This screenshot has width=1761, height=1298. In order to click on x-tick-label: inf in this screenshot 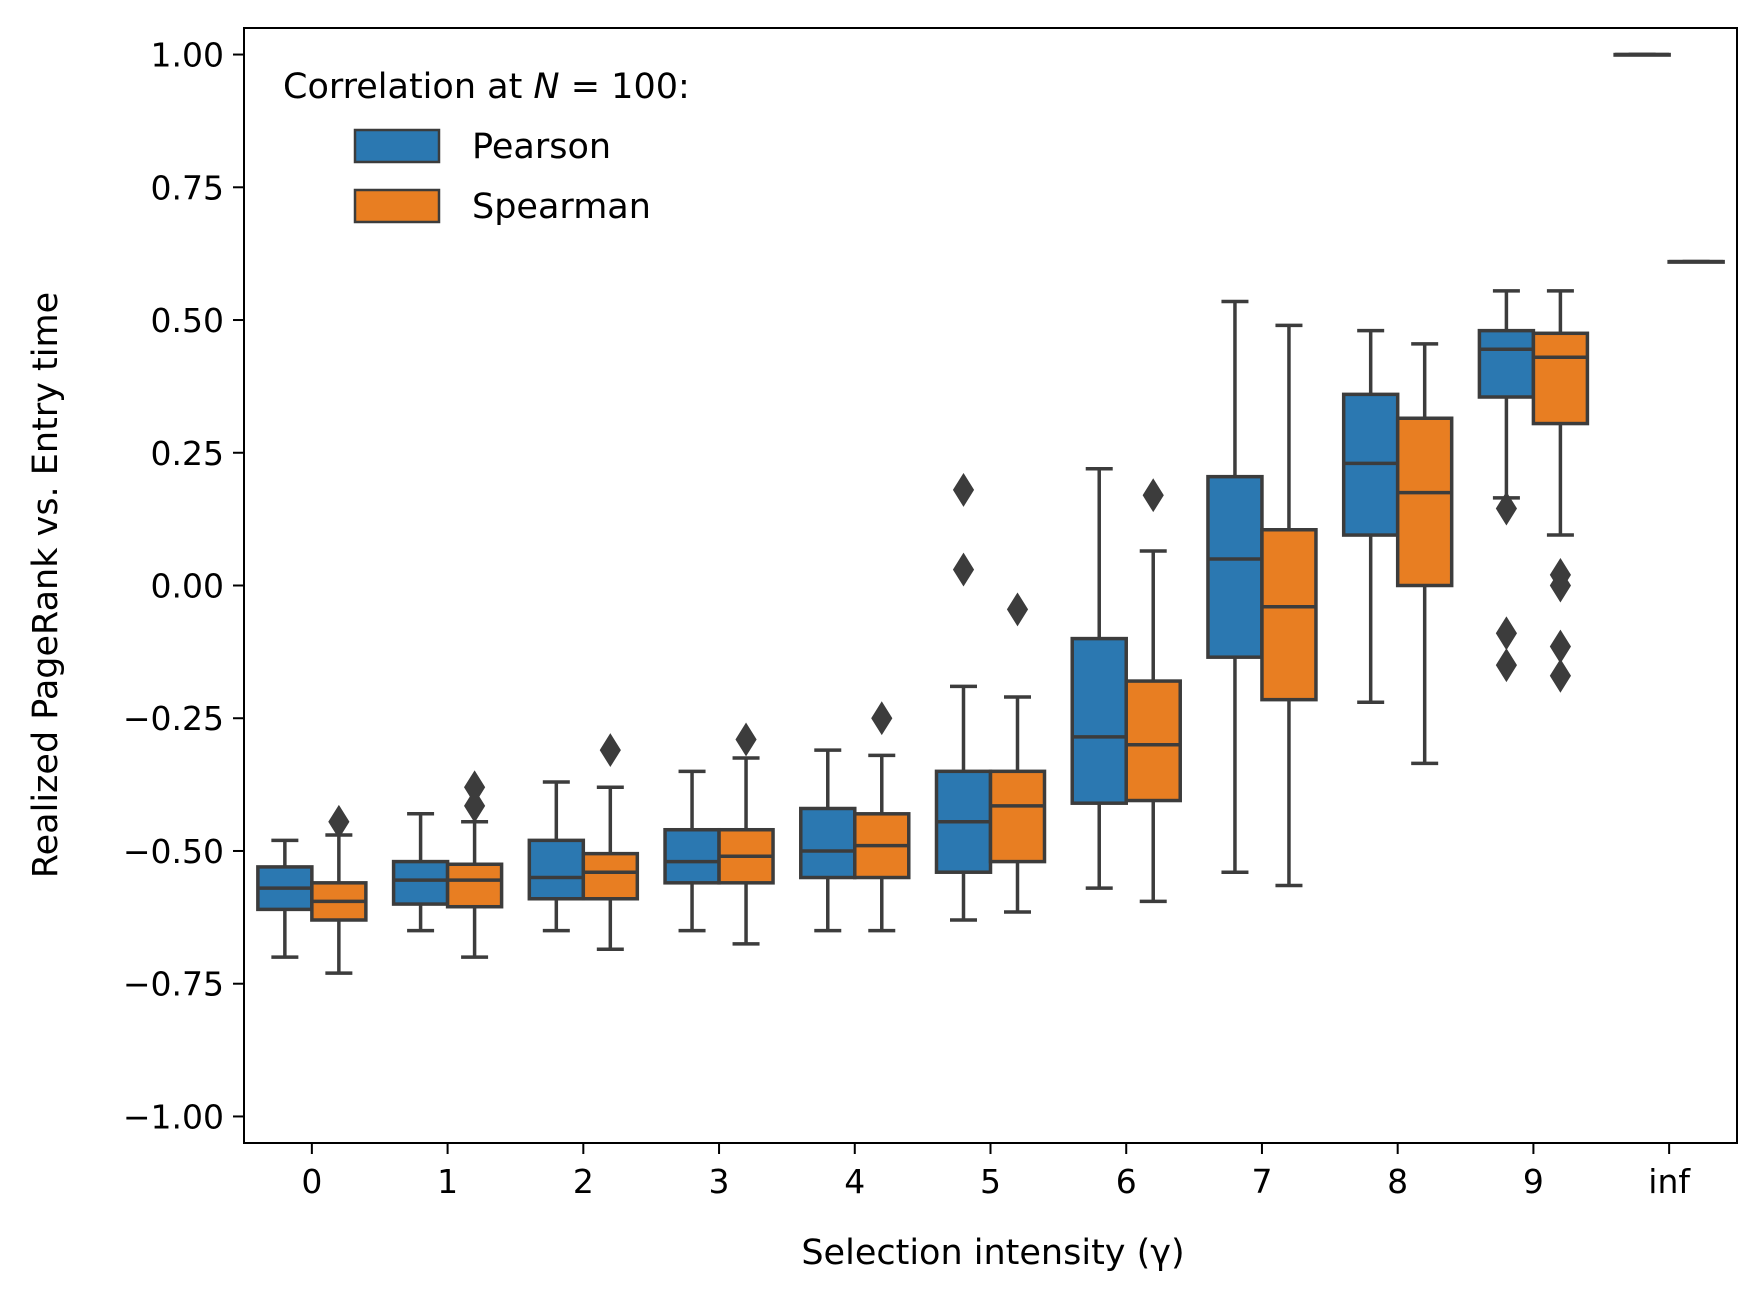, I will do `click(1669, 1181)`.